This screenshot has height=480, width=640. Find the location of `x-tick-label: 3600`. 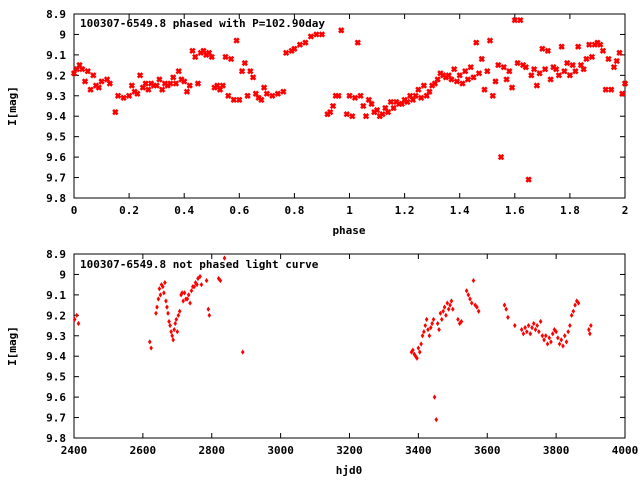

x-tick-label: 3600 is located at coordinates (487, 450).